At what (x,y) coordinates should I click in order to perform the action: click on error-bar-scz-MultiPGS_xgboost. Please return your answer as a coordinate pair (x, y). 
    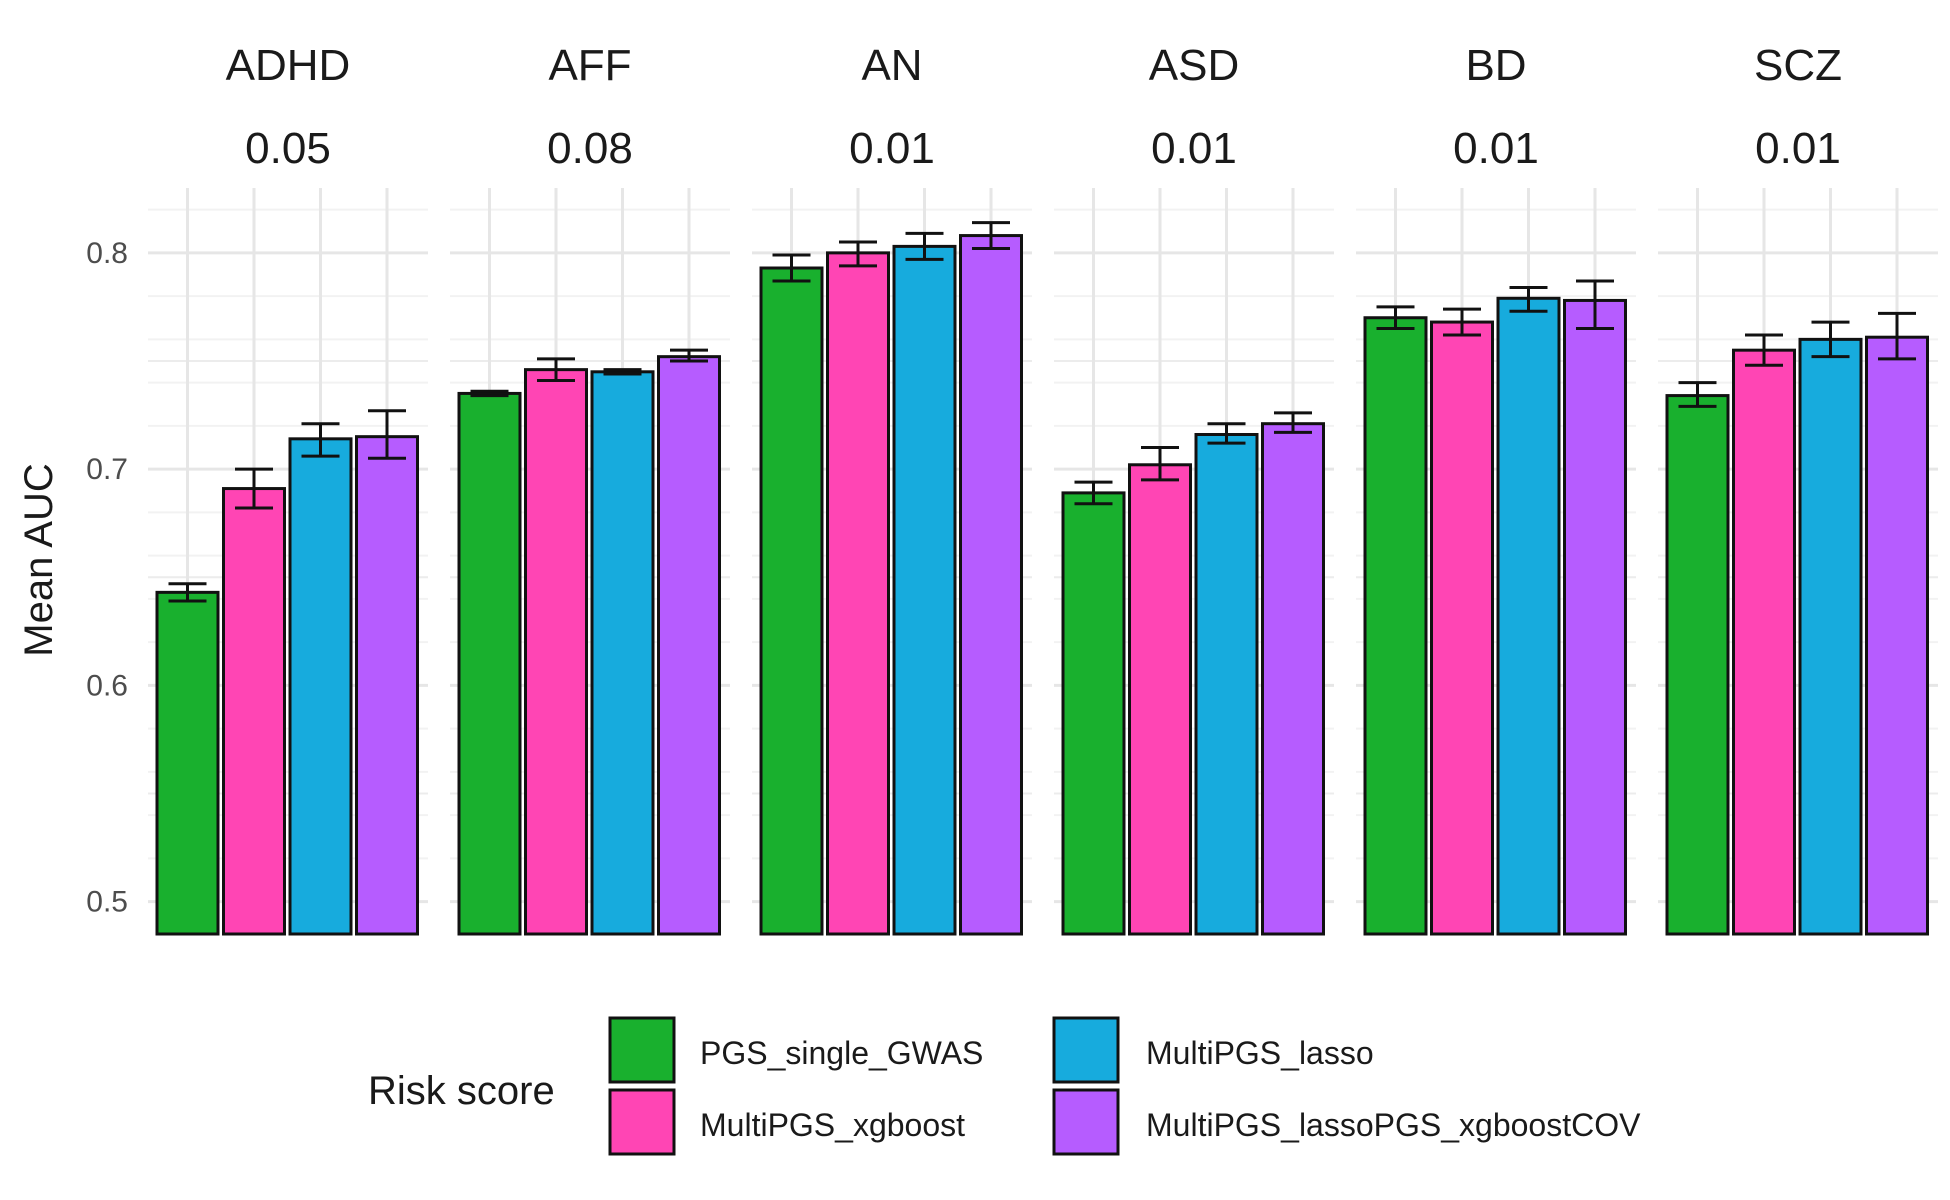
    Looking at the image, I should click on (1764, 350).